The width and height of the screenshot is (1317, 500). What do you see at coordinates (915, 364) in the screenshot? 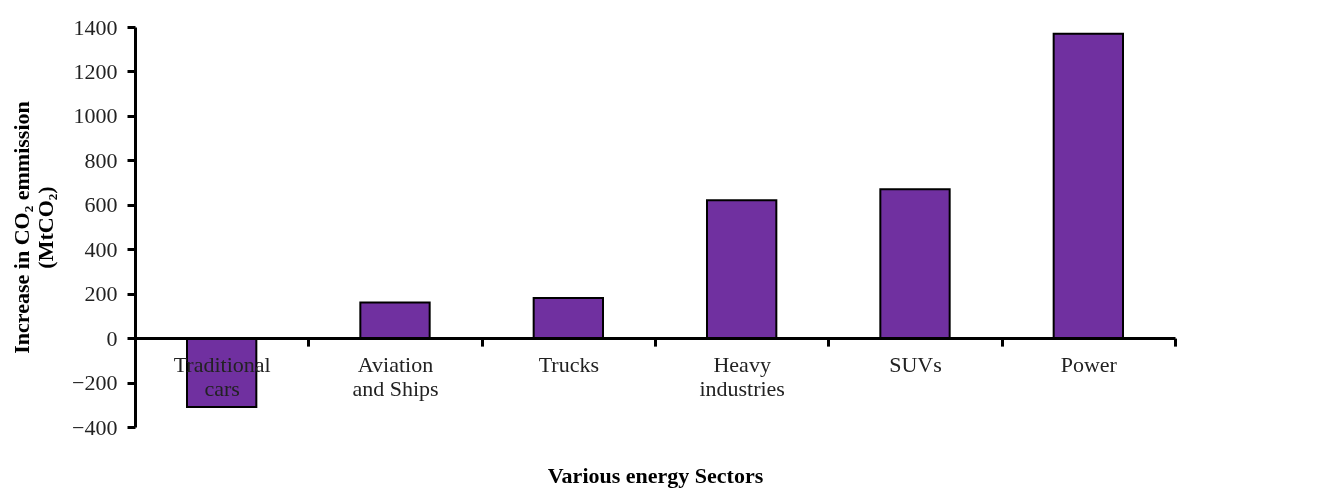
I see `x-tick-label: SUVs` at bounding box center [915, 364].